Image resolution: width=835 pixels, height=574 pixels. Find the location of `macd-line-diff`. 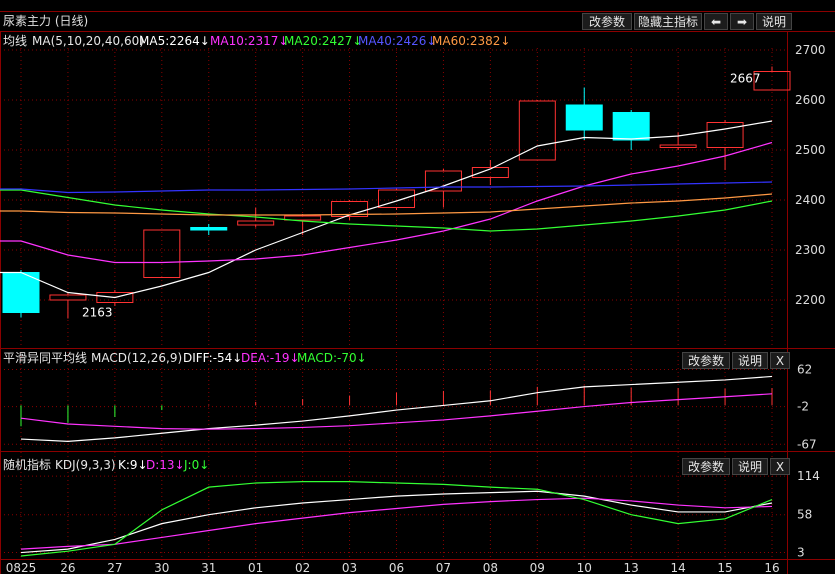

macd-line-diff is located at coordinates (396, 408).